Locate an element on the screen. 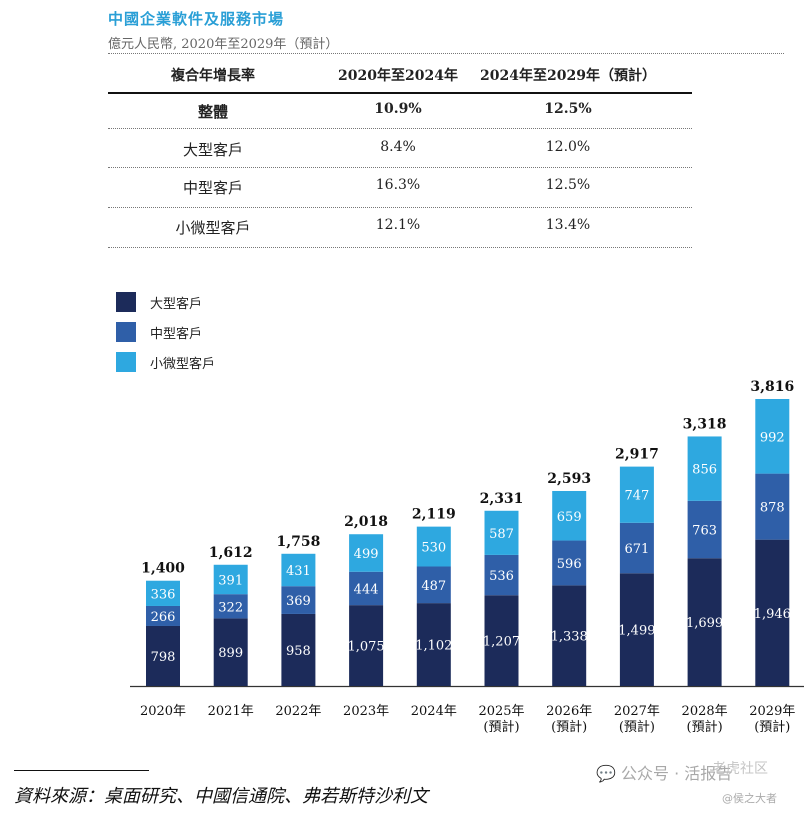  bar-total-label: 2,018 is located at coordinates (366, 522).